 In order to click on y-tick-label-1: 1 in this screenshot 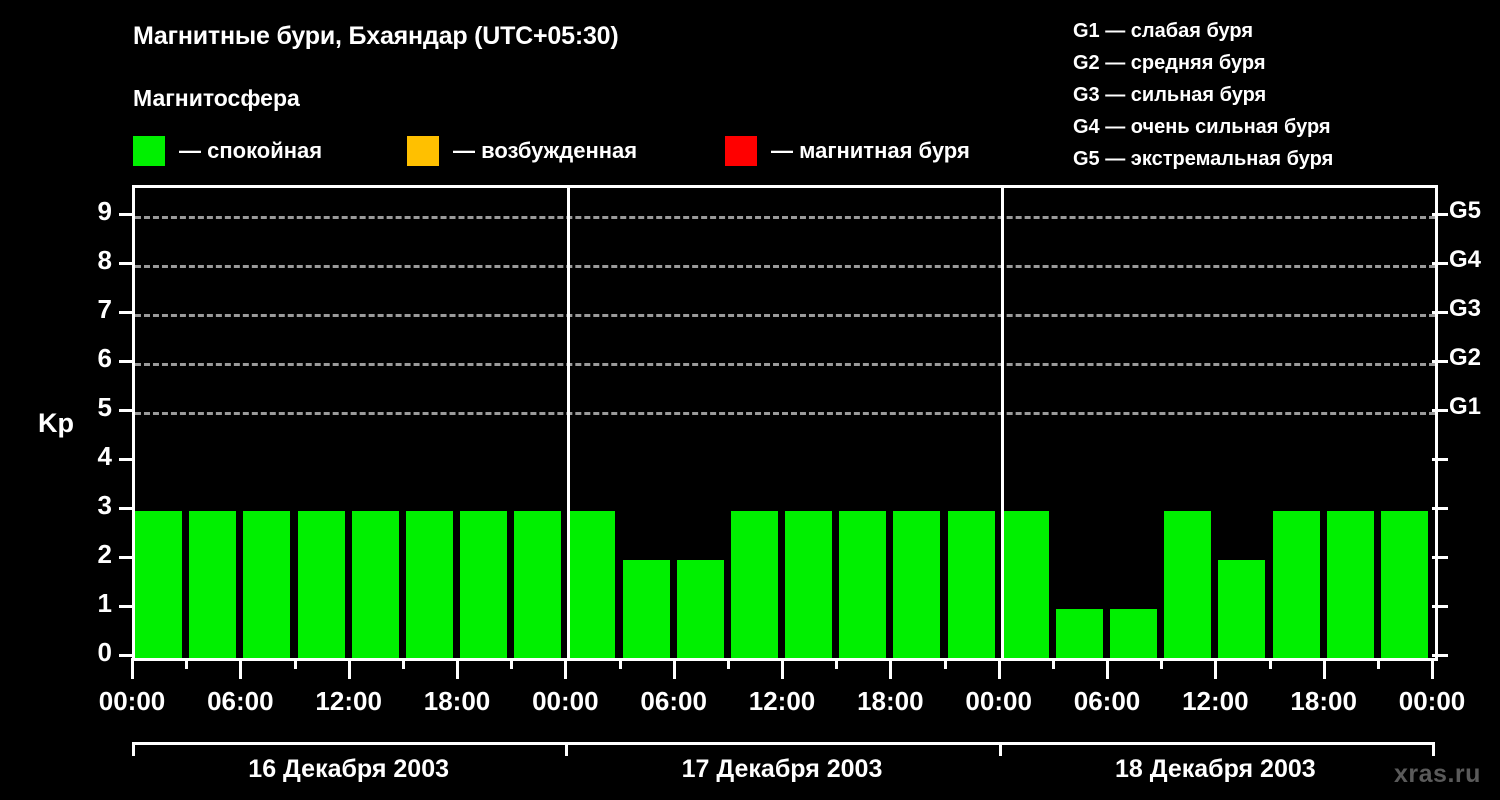, I will do `click(104, 603)`.